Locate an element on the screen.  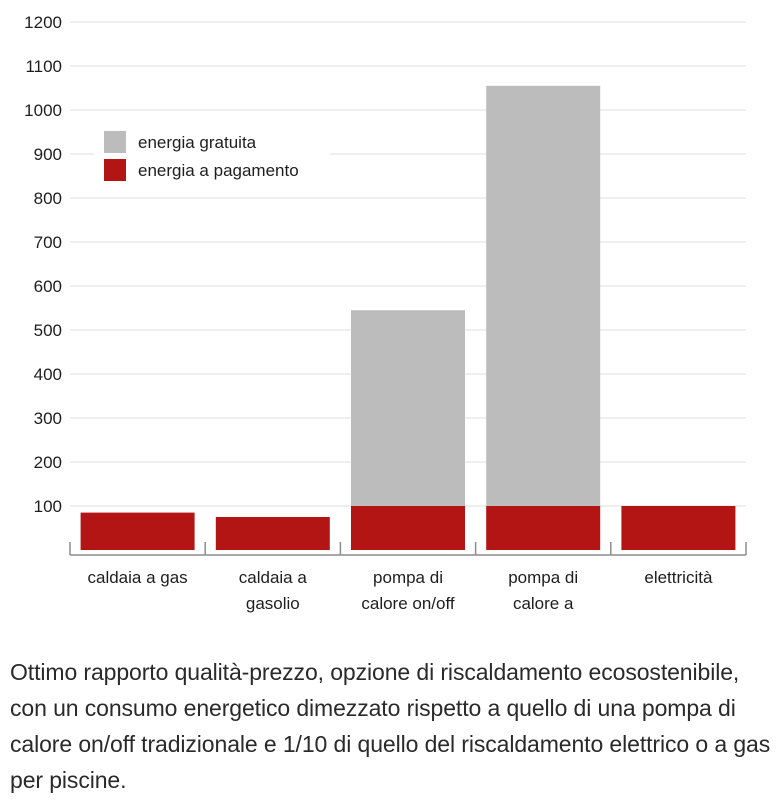
legend-background is located at coordinates (212, 154).